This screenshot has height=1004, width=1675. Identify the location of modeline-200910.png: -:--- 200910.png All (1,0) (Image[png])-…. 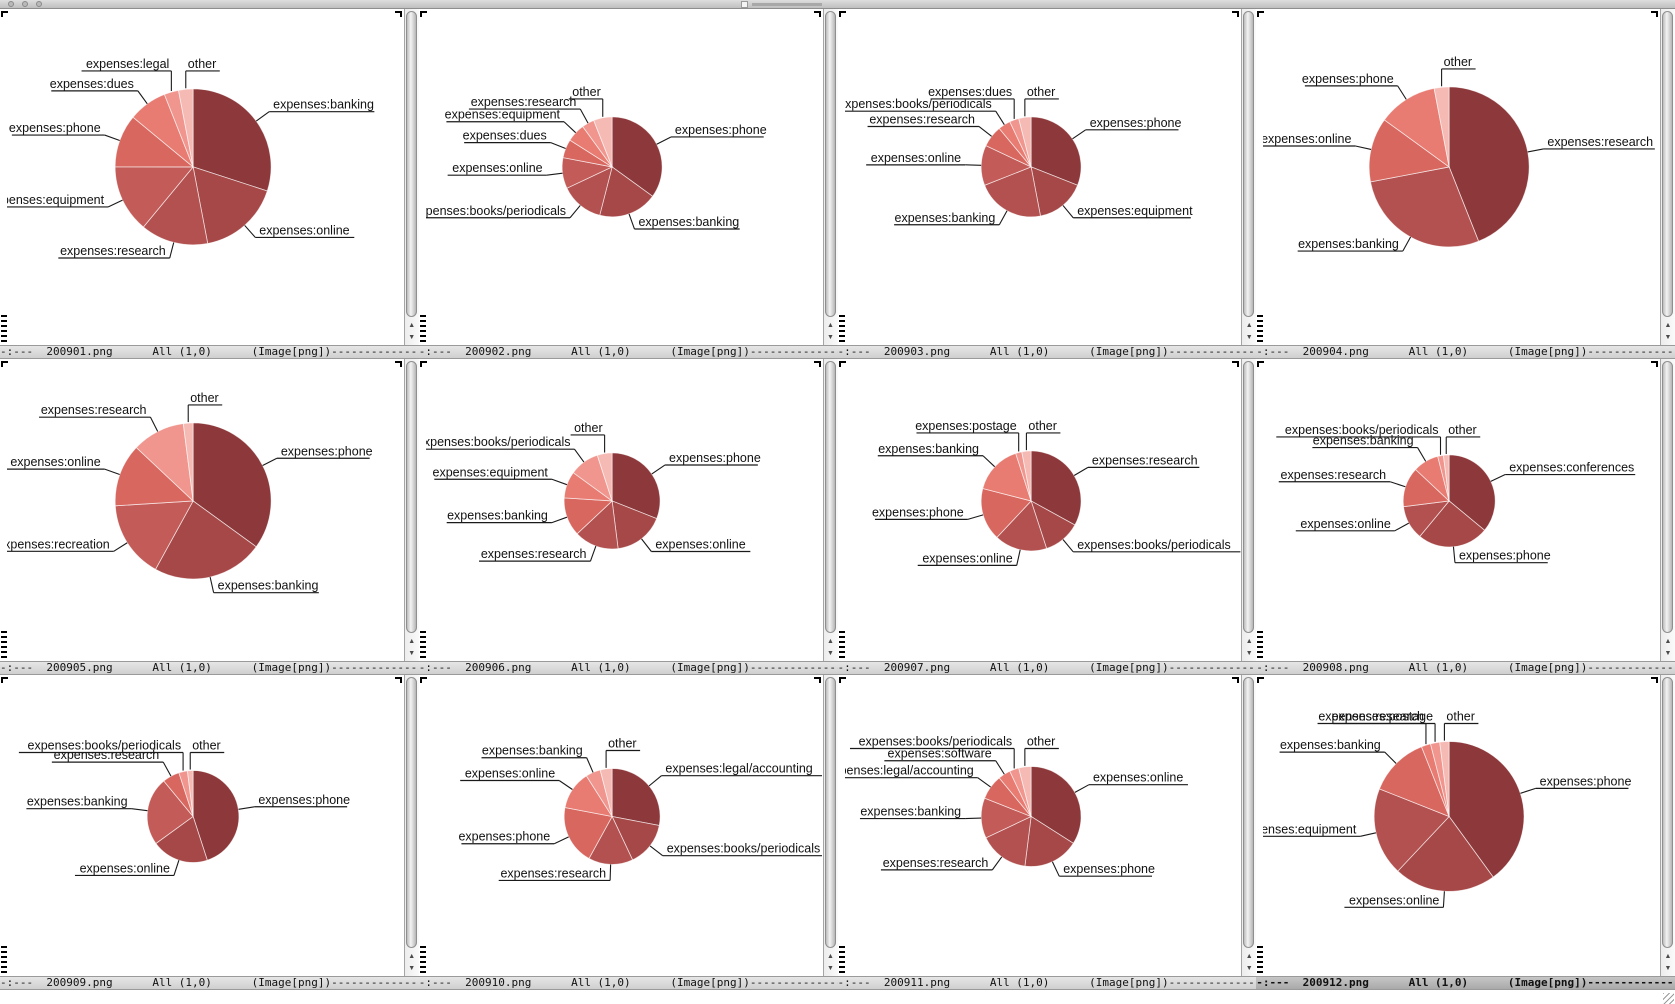
(628, 983).